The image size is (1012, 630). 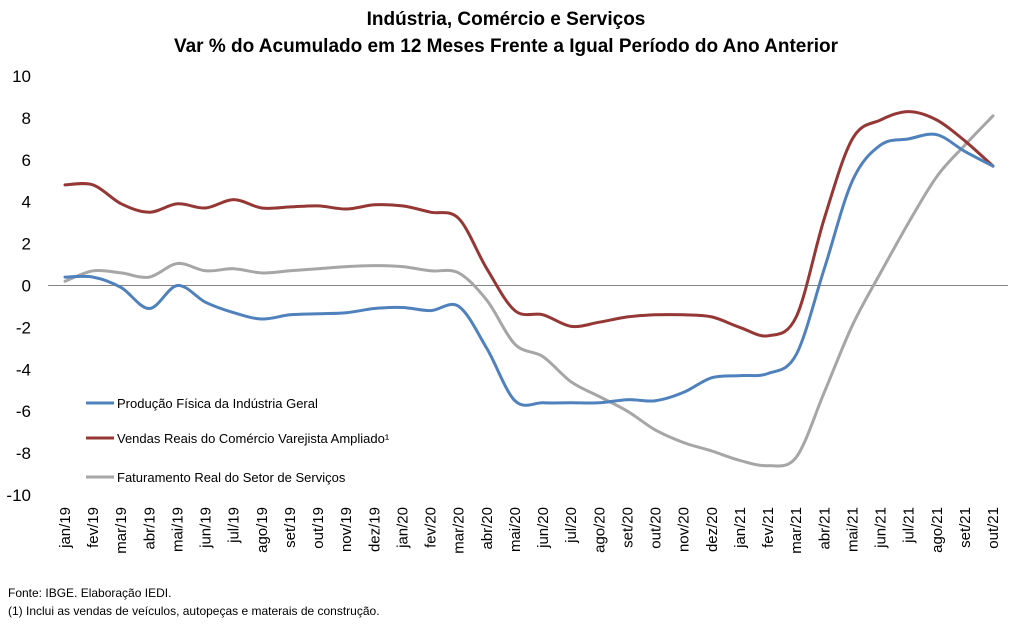 I want to click on x-tick-label: jan/21, so click(x=740, y=528).